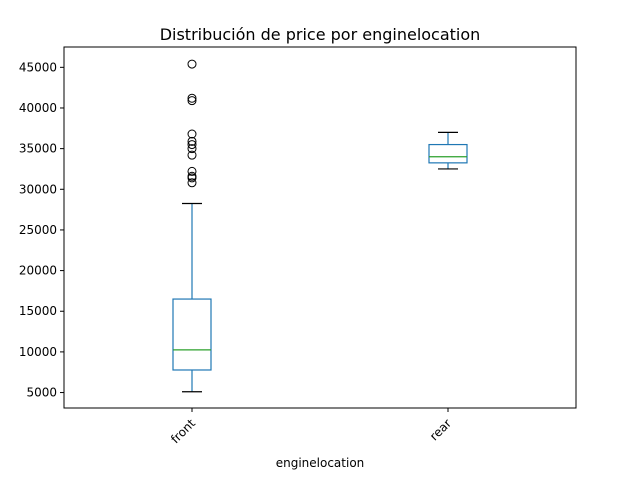 The width and height of the screenshot is (640, 480). Describe the element at coordinates (38, 67) in the screenshot. I see `y-tick-label: 45000` at that location.